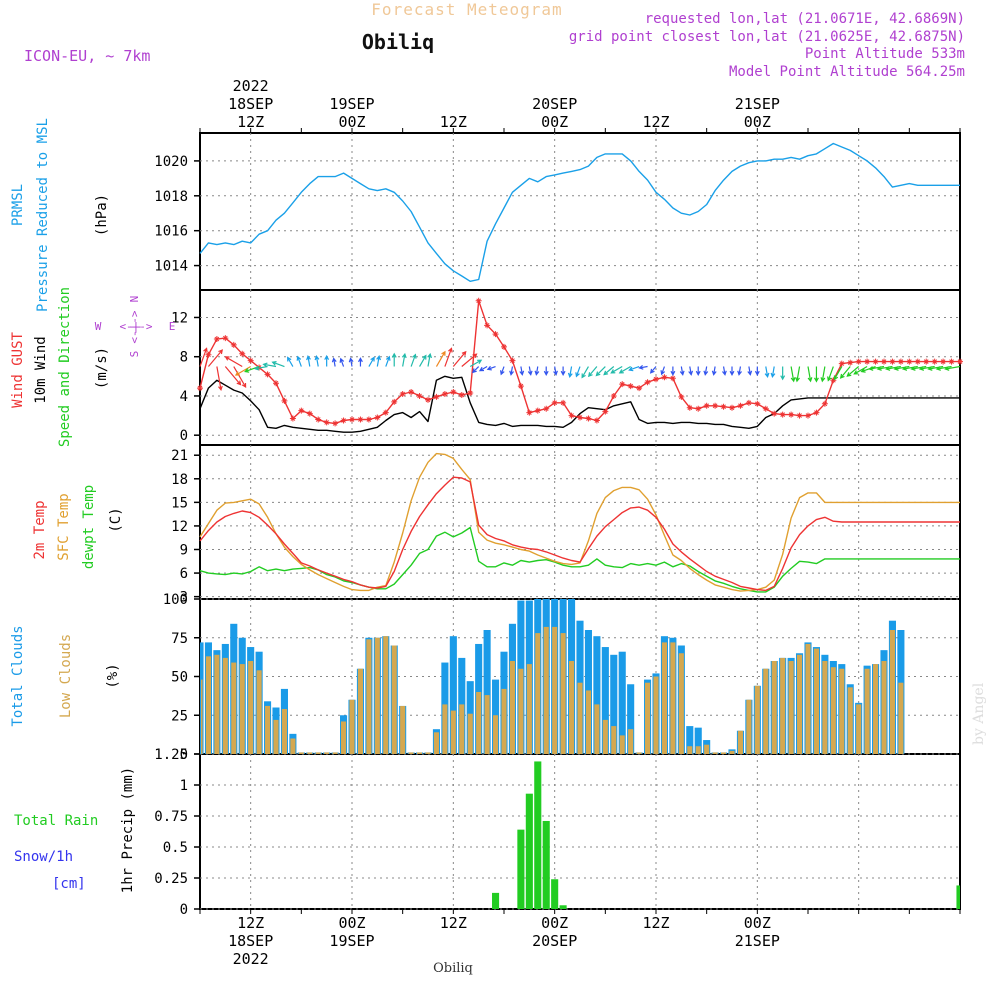  What do you see at coordinates (398, 42) in the screenshot?
I see `location-title: Obiliq` at bounding box center [398, 42].